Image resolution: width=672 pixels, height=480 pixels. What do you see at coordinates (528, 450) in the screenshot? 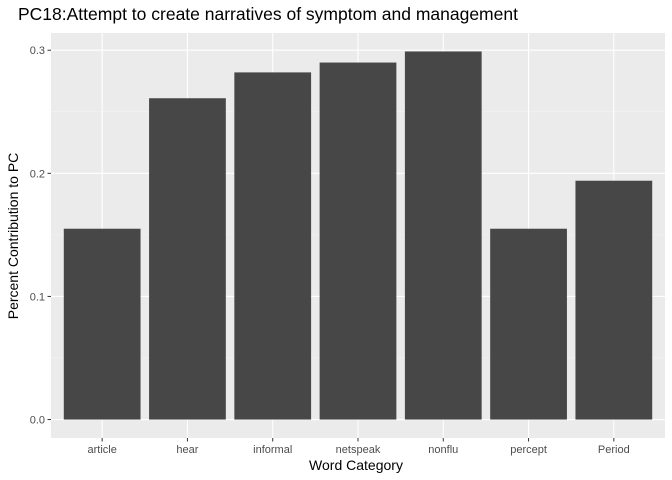
I see `x-tick-label: percept` at bounding box center [528, 450].